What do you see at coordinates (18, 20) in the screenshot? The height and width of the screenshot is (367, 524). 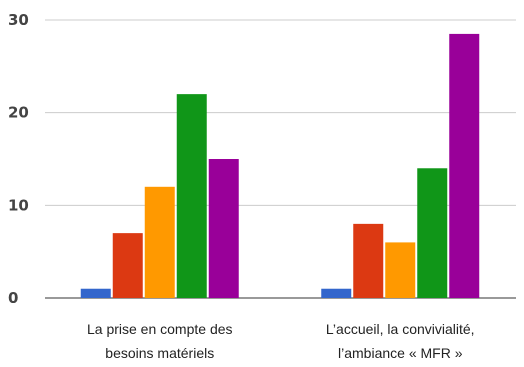 I see `y-tick-label: 30` at bounding box center [18, 20].